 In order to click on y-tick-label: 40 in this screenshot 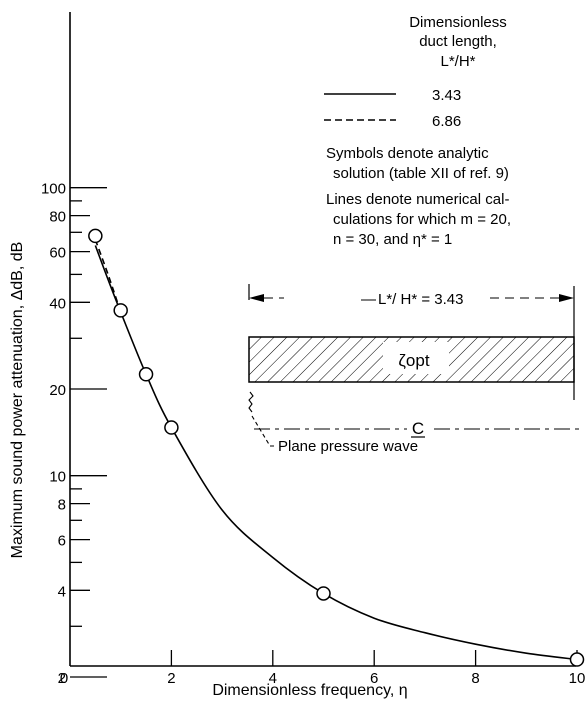, I will do `click(57, 303)`.